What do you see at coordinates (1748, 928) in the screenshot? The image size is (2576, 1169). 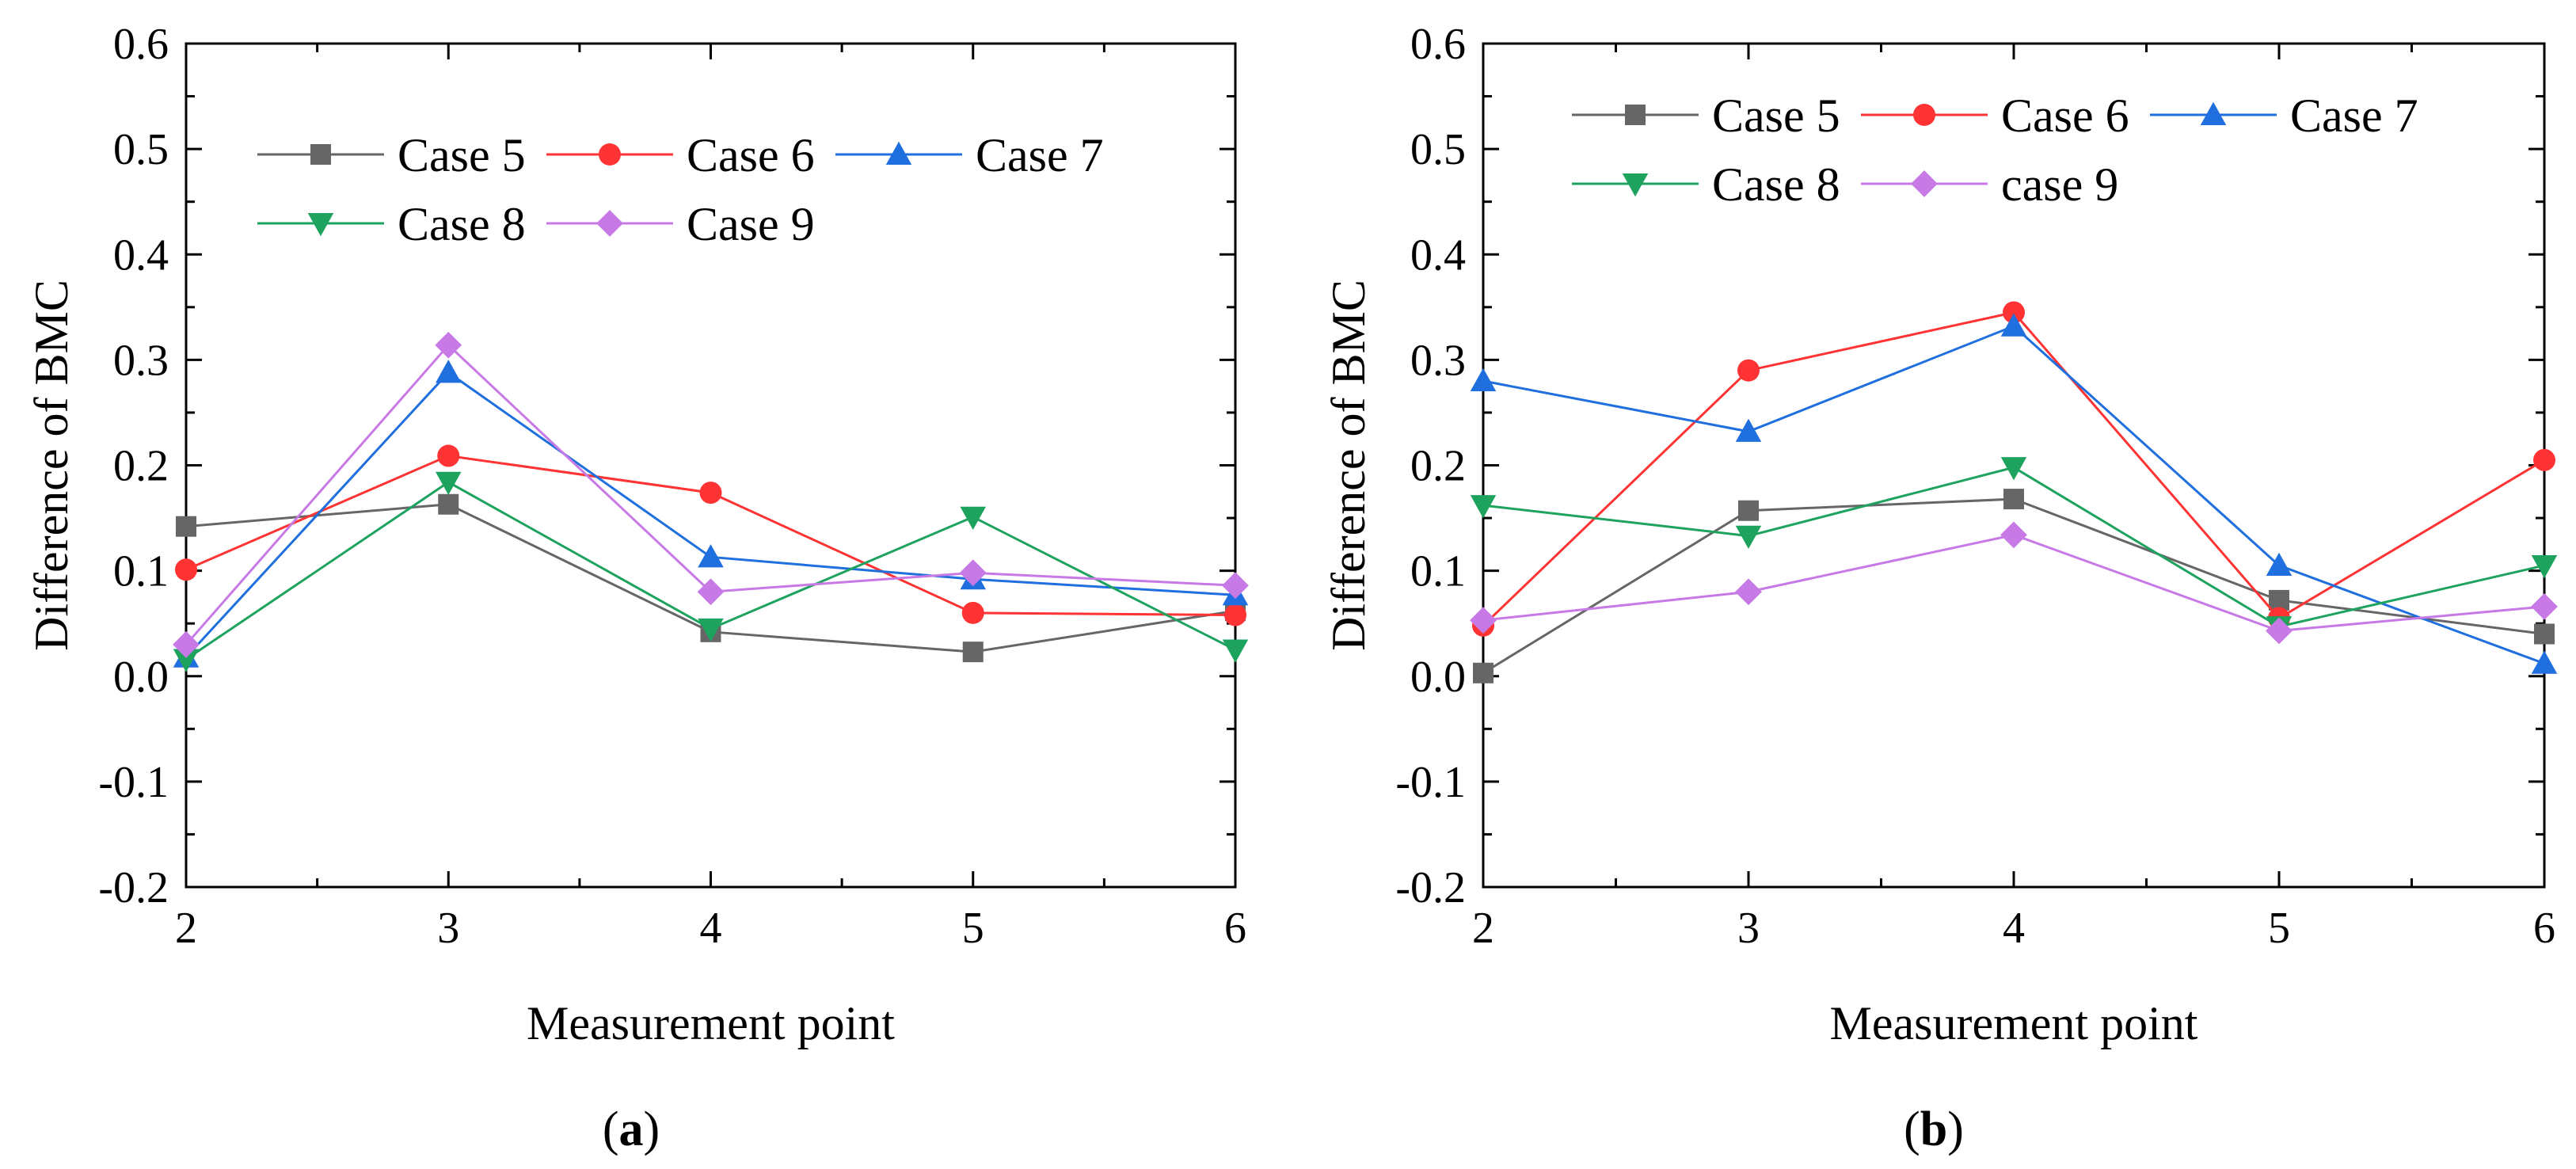 I see `x-tick-label: 3` at bounding box center [1748, 928].